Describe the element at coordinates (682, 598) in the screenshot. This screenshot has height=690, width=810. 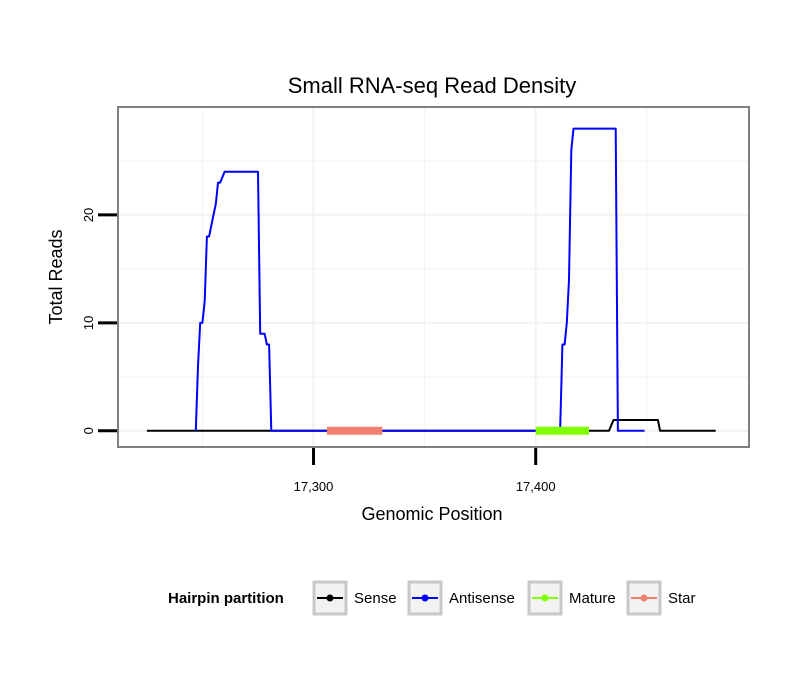
I see `legend-label-star: Star` at that location.